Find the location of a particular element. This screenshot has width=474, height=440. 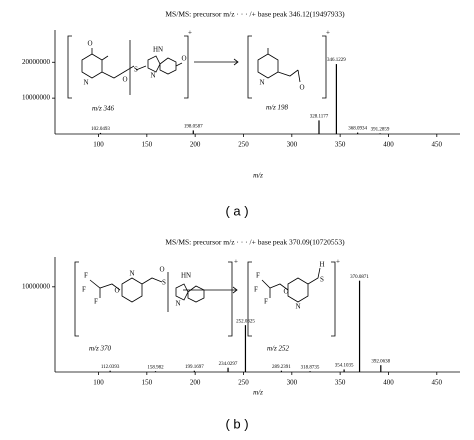

peak-label: 102.0493 is located at coordinates (100, 129).